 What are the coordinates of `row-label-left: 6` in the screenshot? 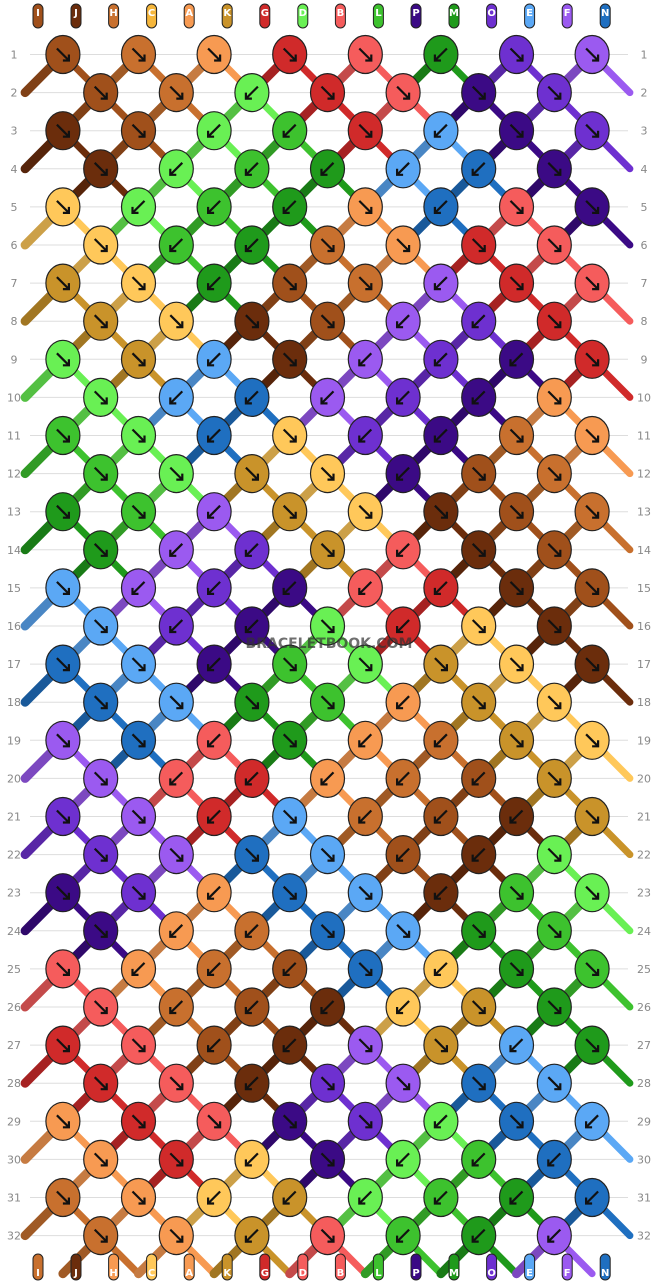 It's located at (14, 245).